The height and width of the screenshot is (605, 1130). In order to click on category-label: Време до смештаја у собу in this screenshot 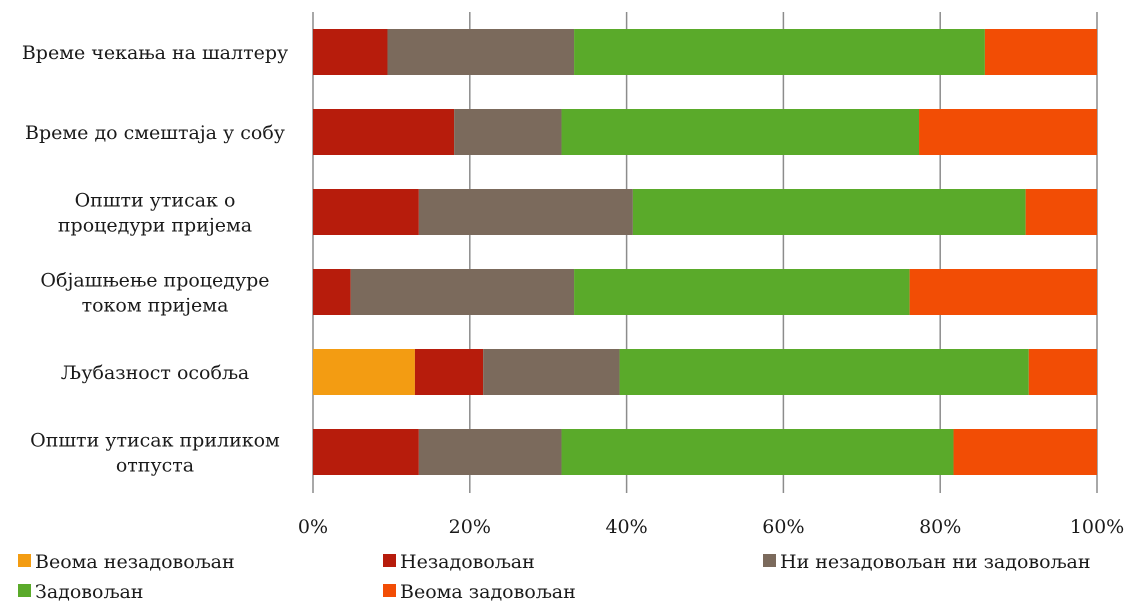, I will do `click(155, 133)`.